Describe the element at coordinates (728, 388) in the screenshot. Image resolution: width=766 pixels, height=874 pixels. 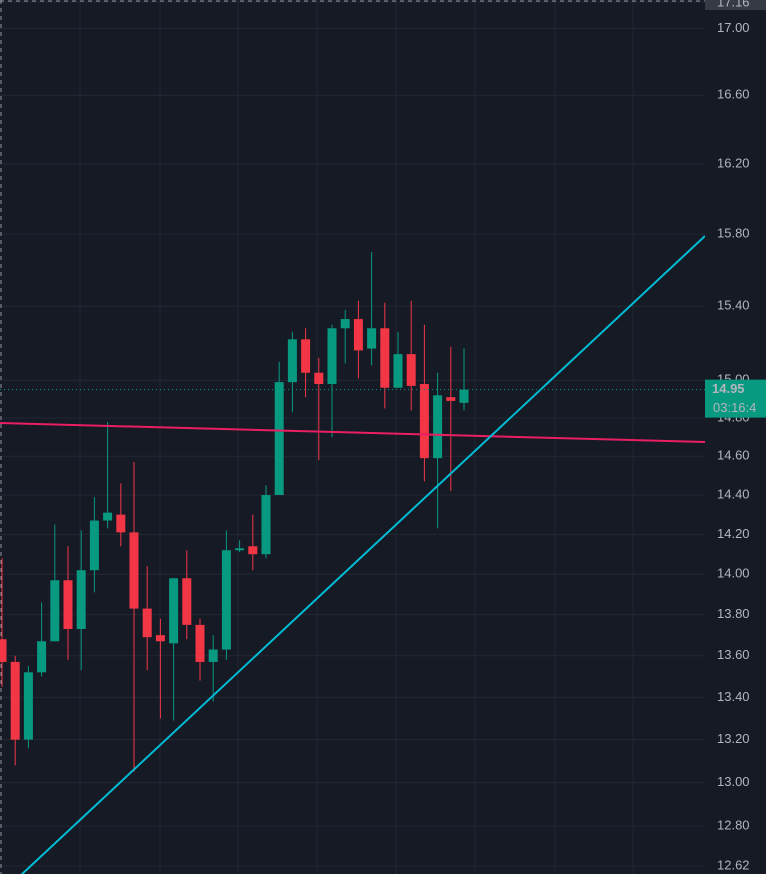
I see `last-price-label: 14.95` at that location.